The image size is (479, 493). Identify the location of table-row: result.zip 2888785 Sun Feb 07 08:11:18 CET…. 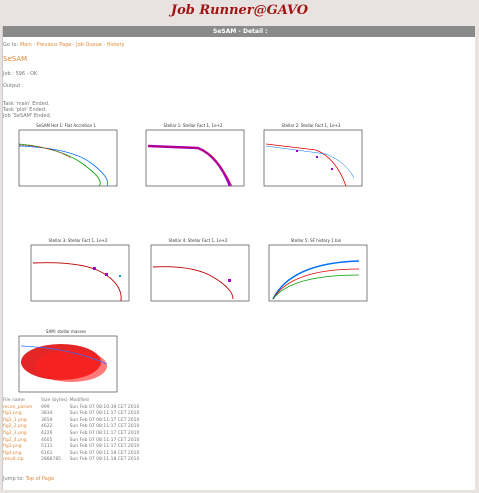
(72, 460).